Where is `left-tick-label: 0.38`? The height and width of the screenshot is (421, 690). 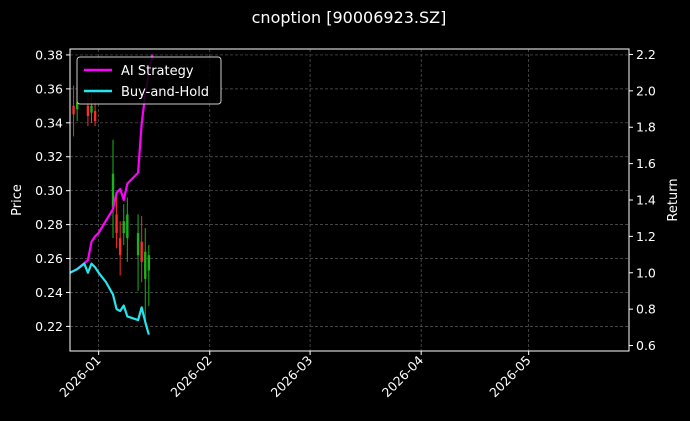
left-tick-label: 0.38 is located at coordinates (49, 54).